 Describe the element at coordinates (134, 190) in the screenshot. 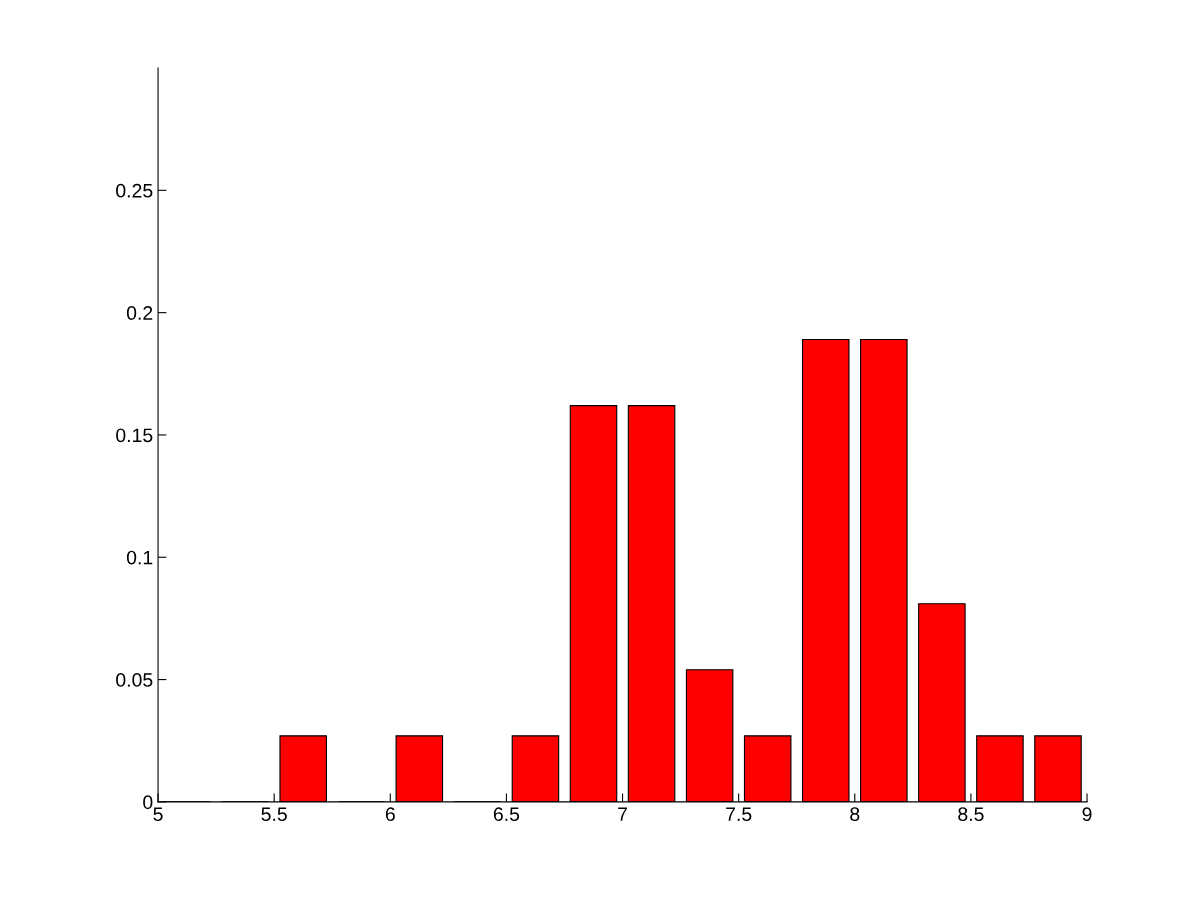

I see `y-tick-label: 0.25` at that location.